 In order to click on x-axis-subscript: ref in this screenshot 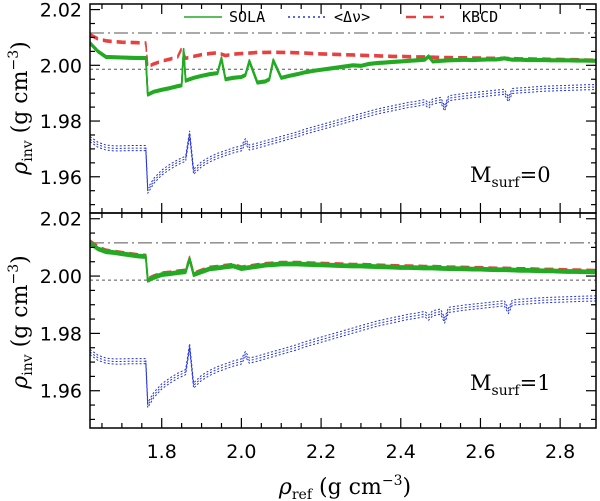, I will do `click(303, 494)`.